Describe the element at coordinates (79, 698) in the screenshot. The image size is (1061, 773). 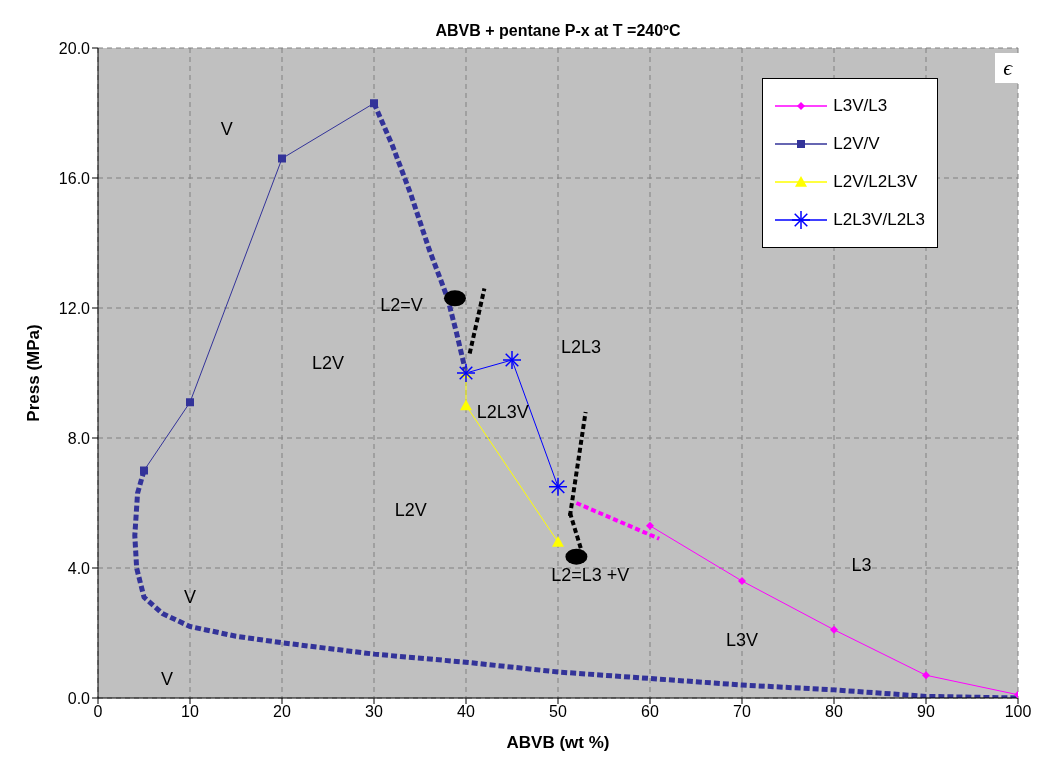
I see `y-tick-label: 0.0` at that location.